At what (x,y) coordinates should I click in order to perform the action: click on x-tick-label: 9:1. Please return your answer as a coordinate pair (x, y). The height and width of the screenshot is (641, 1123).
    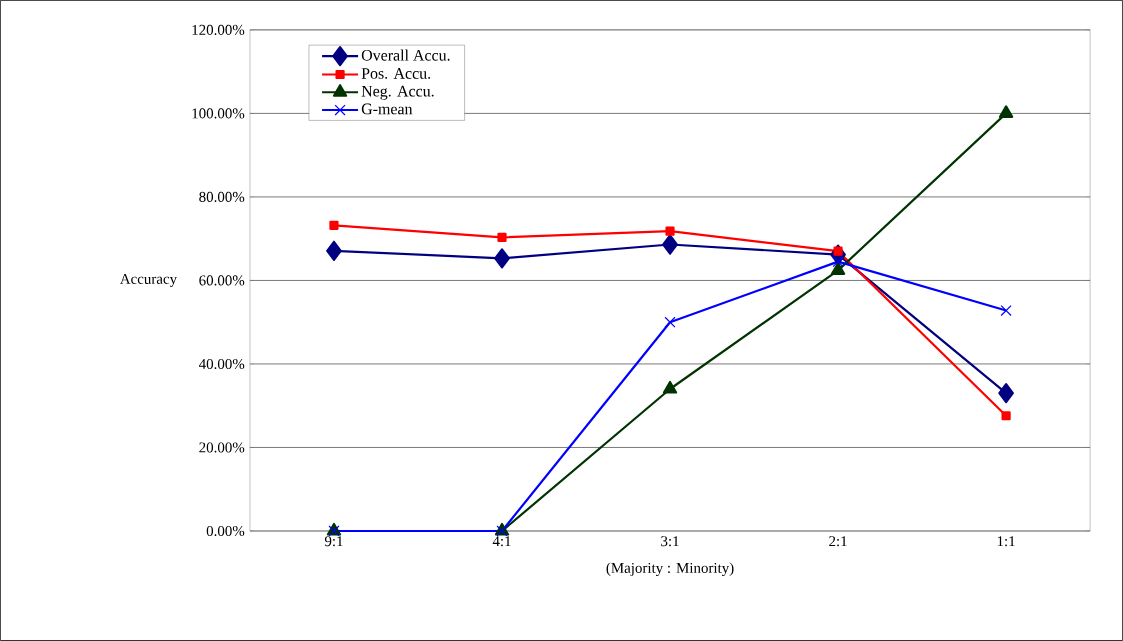
    Looking at the image, I should click on (333, 541).